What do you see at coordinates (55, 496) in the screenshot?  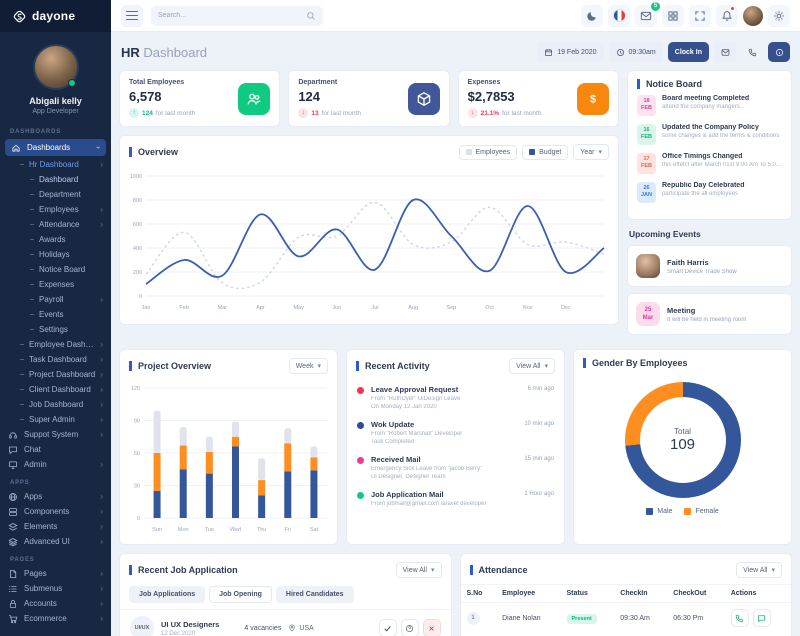 I see `sidebar-item-apps: Apps ›` at bounding box center [55, 496].